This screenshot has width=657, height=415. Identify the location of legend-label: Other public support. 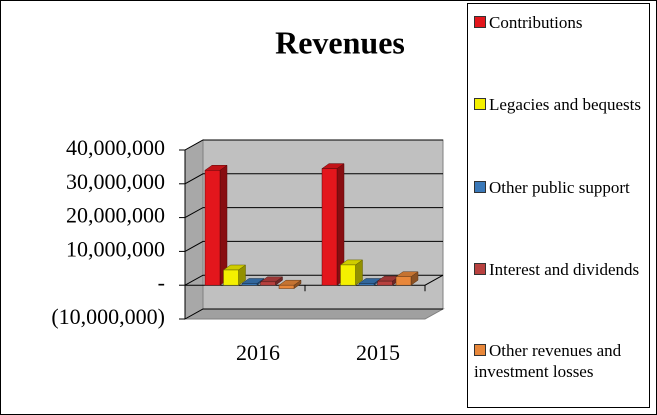
(559, 187).